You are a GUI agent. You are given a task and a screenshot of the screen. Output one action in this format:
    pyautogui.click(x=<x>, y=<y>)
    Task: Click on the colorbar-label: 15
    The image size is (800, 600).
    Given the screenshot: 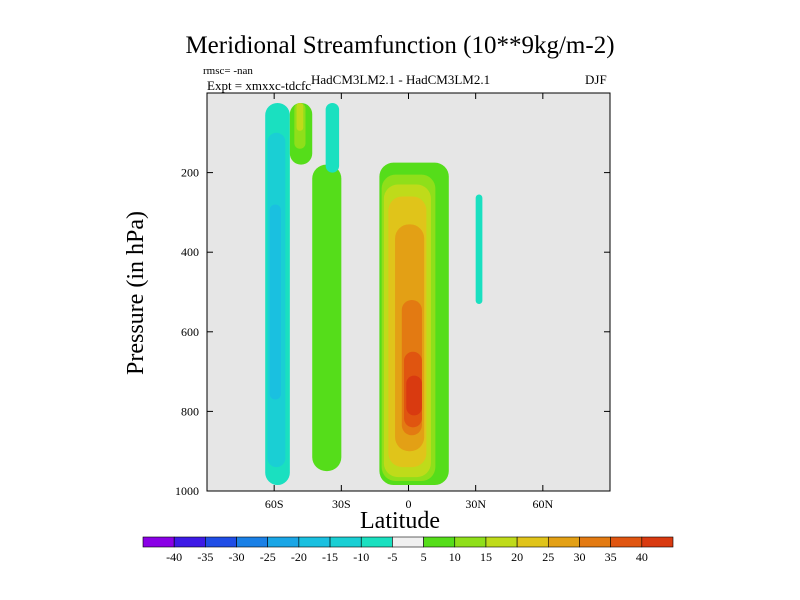 What is the action you would take?
    pyautogui.click(x=486, y=557)
    